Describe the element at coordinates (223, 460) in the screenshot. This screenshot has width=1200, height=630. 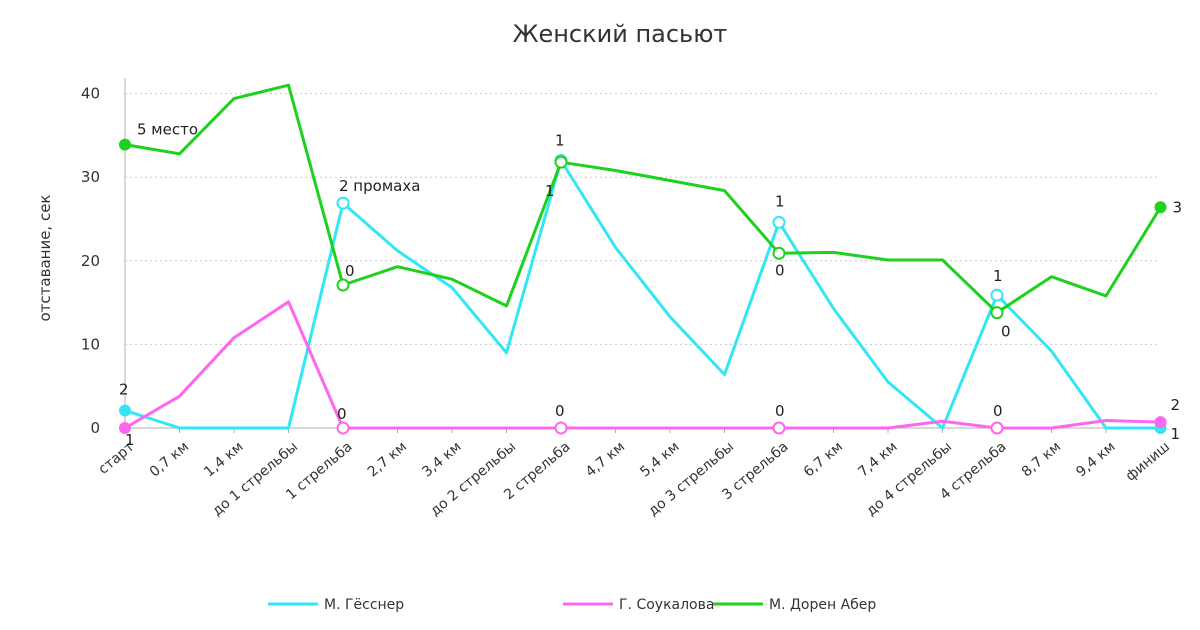
I see `x-tick-label: 1,4 км` at that location.